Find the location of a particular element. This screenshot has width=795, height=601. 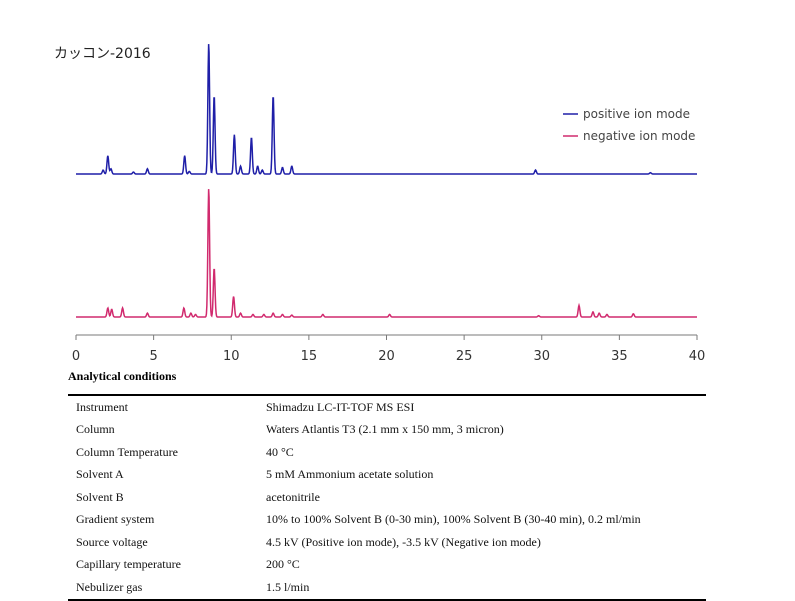

legend-label-negative: negative ion mode is located at coordinates (639, 136).